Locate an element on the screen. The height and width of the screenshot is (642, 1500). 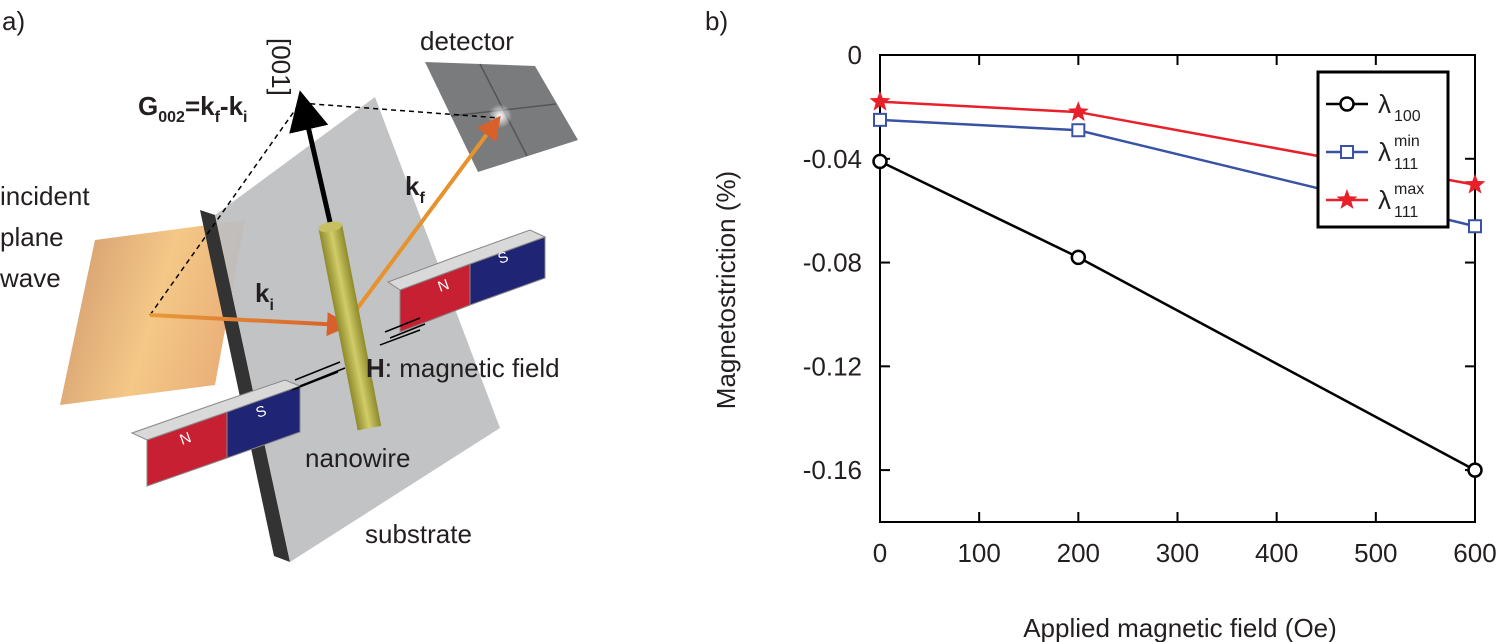
y-tick-label: -0.16 is located at coordinates (832, 470).